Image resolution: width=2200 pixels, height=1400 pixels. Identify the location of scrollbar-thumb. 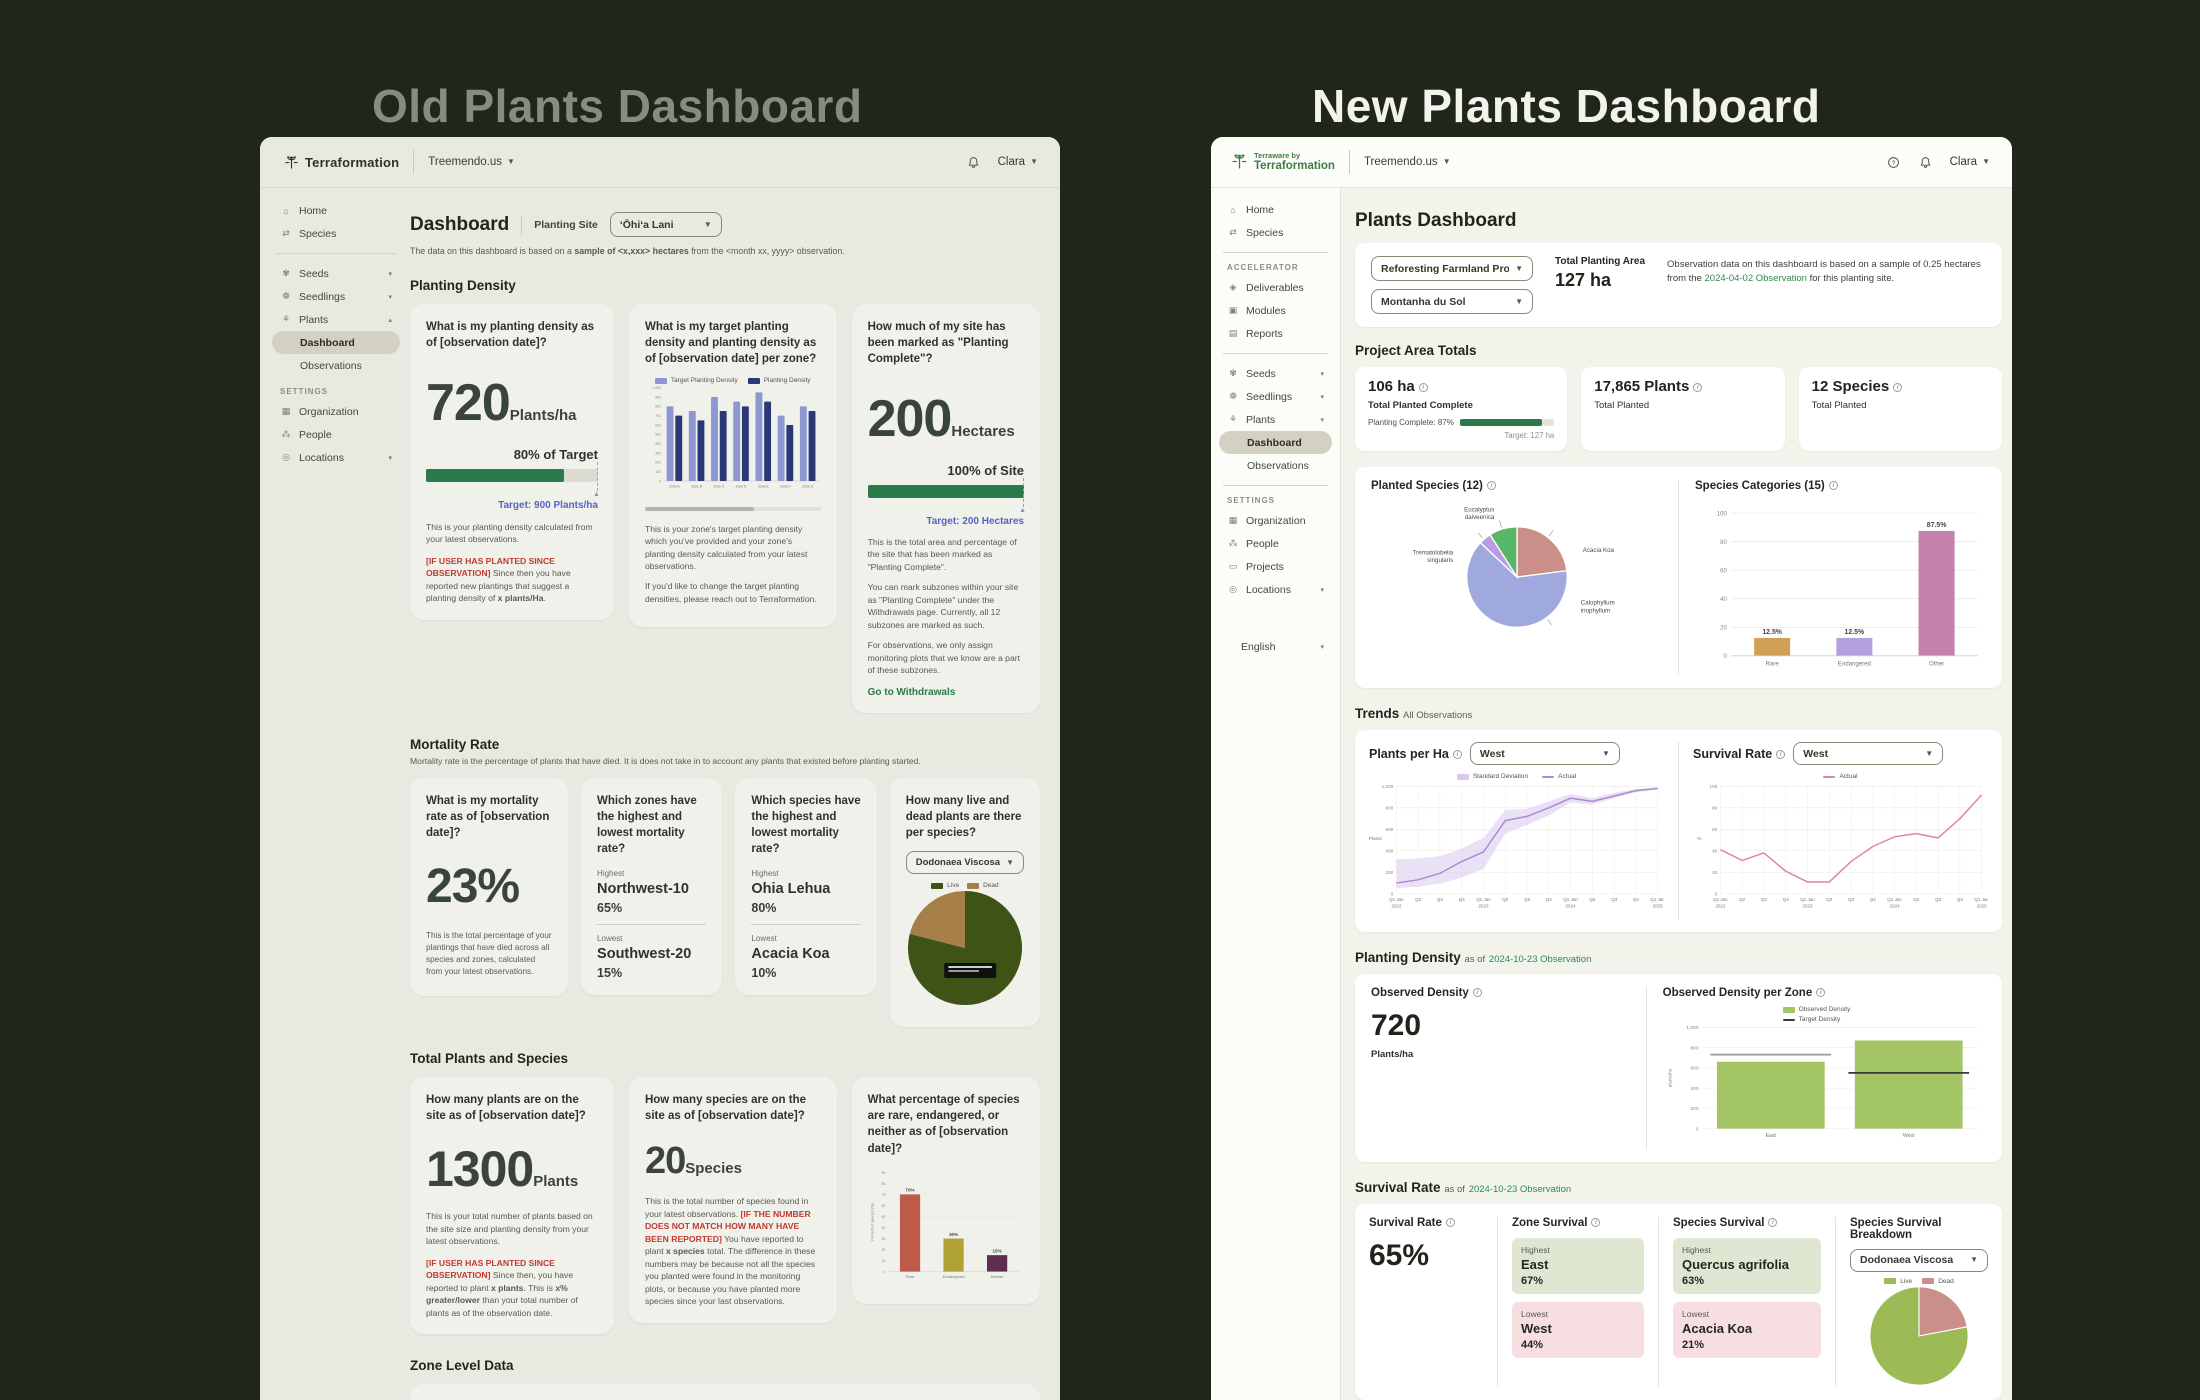
(699, 508).